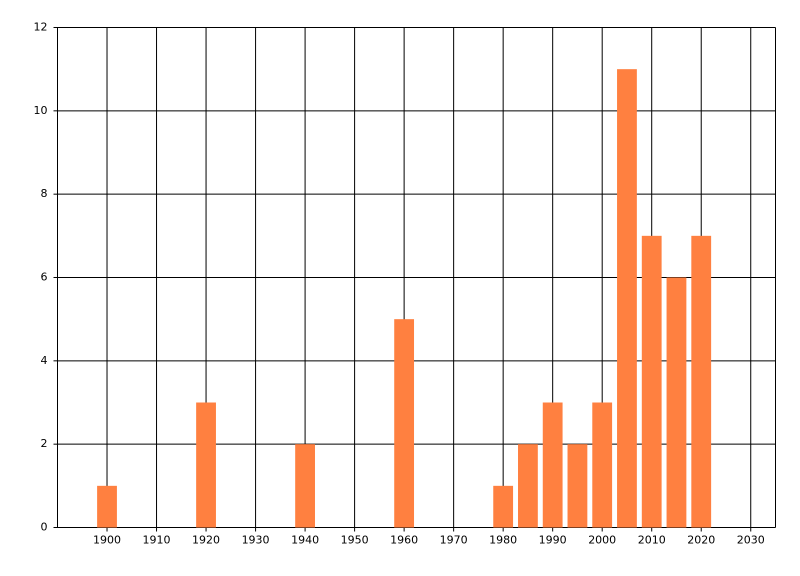  Describe the element at coordinates (107, 540) in the screenshot. I see `x-tick-label: 1900` at that location.